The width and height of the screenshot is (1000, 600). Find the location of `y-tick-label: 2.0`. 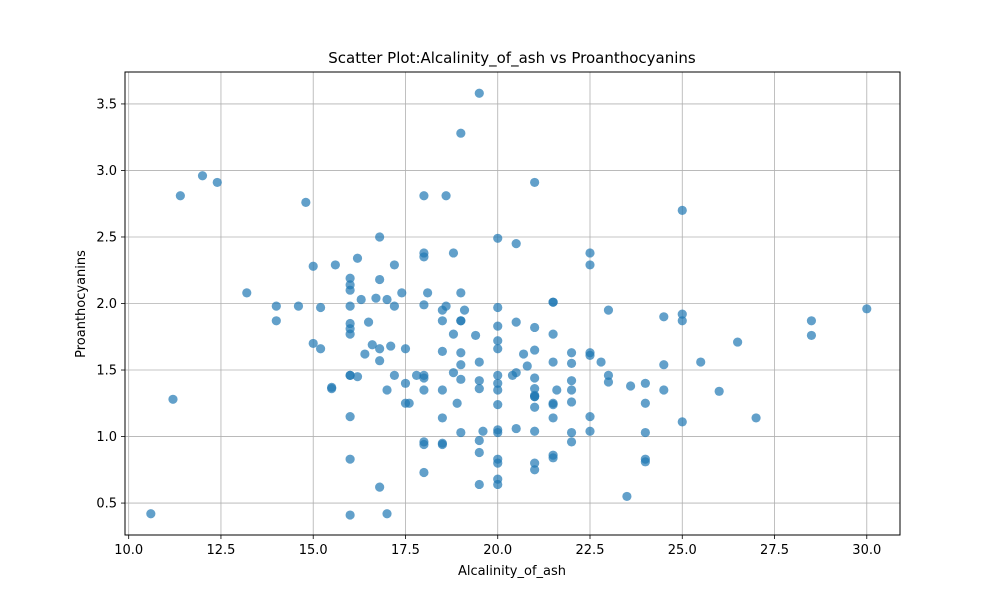

y-tick-label: 2.0 is located at coordinates (106, 304).